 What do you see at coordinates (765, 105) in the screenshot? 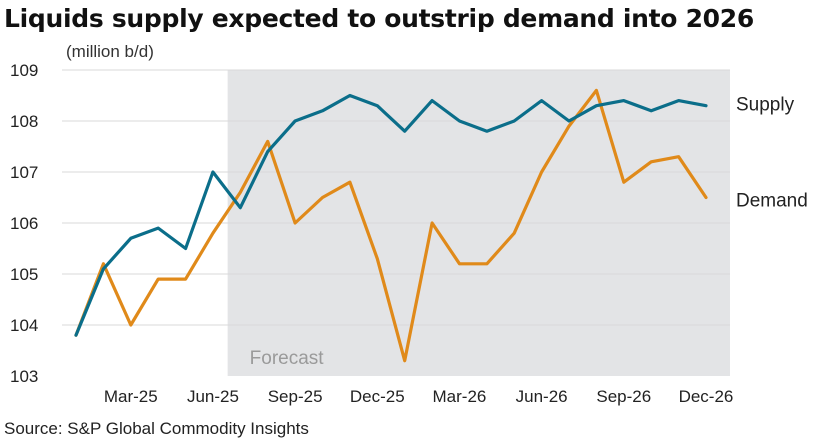
I see `series-label-supply: Supply` at bounding box center [765, 105].